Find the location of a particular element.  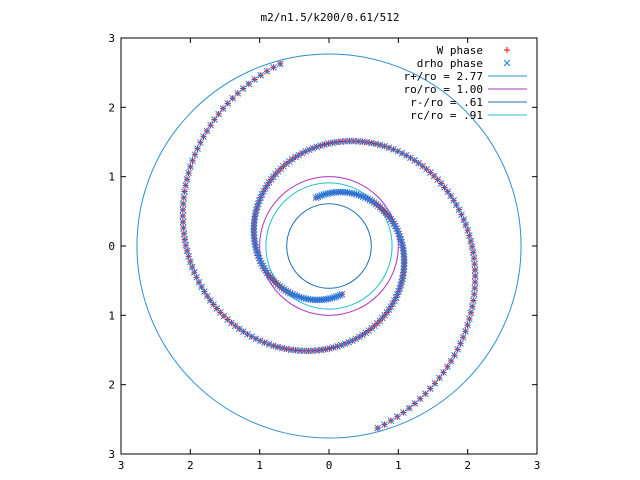

legend-label: r-/ro = .61 is located at coordinates (446, 102).